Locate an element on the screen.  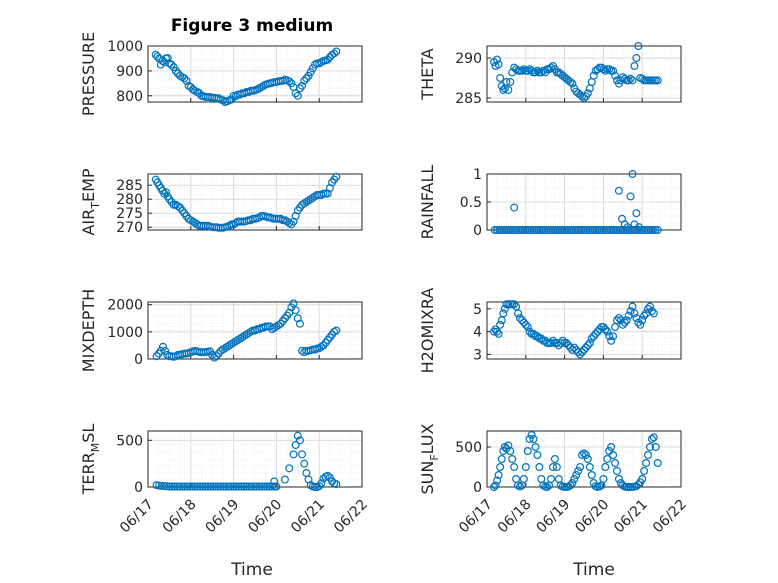
y-tick-label: 270 is located at coordinates (129, 228).